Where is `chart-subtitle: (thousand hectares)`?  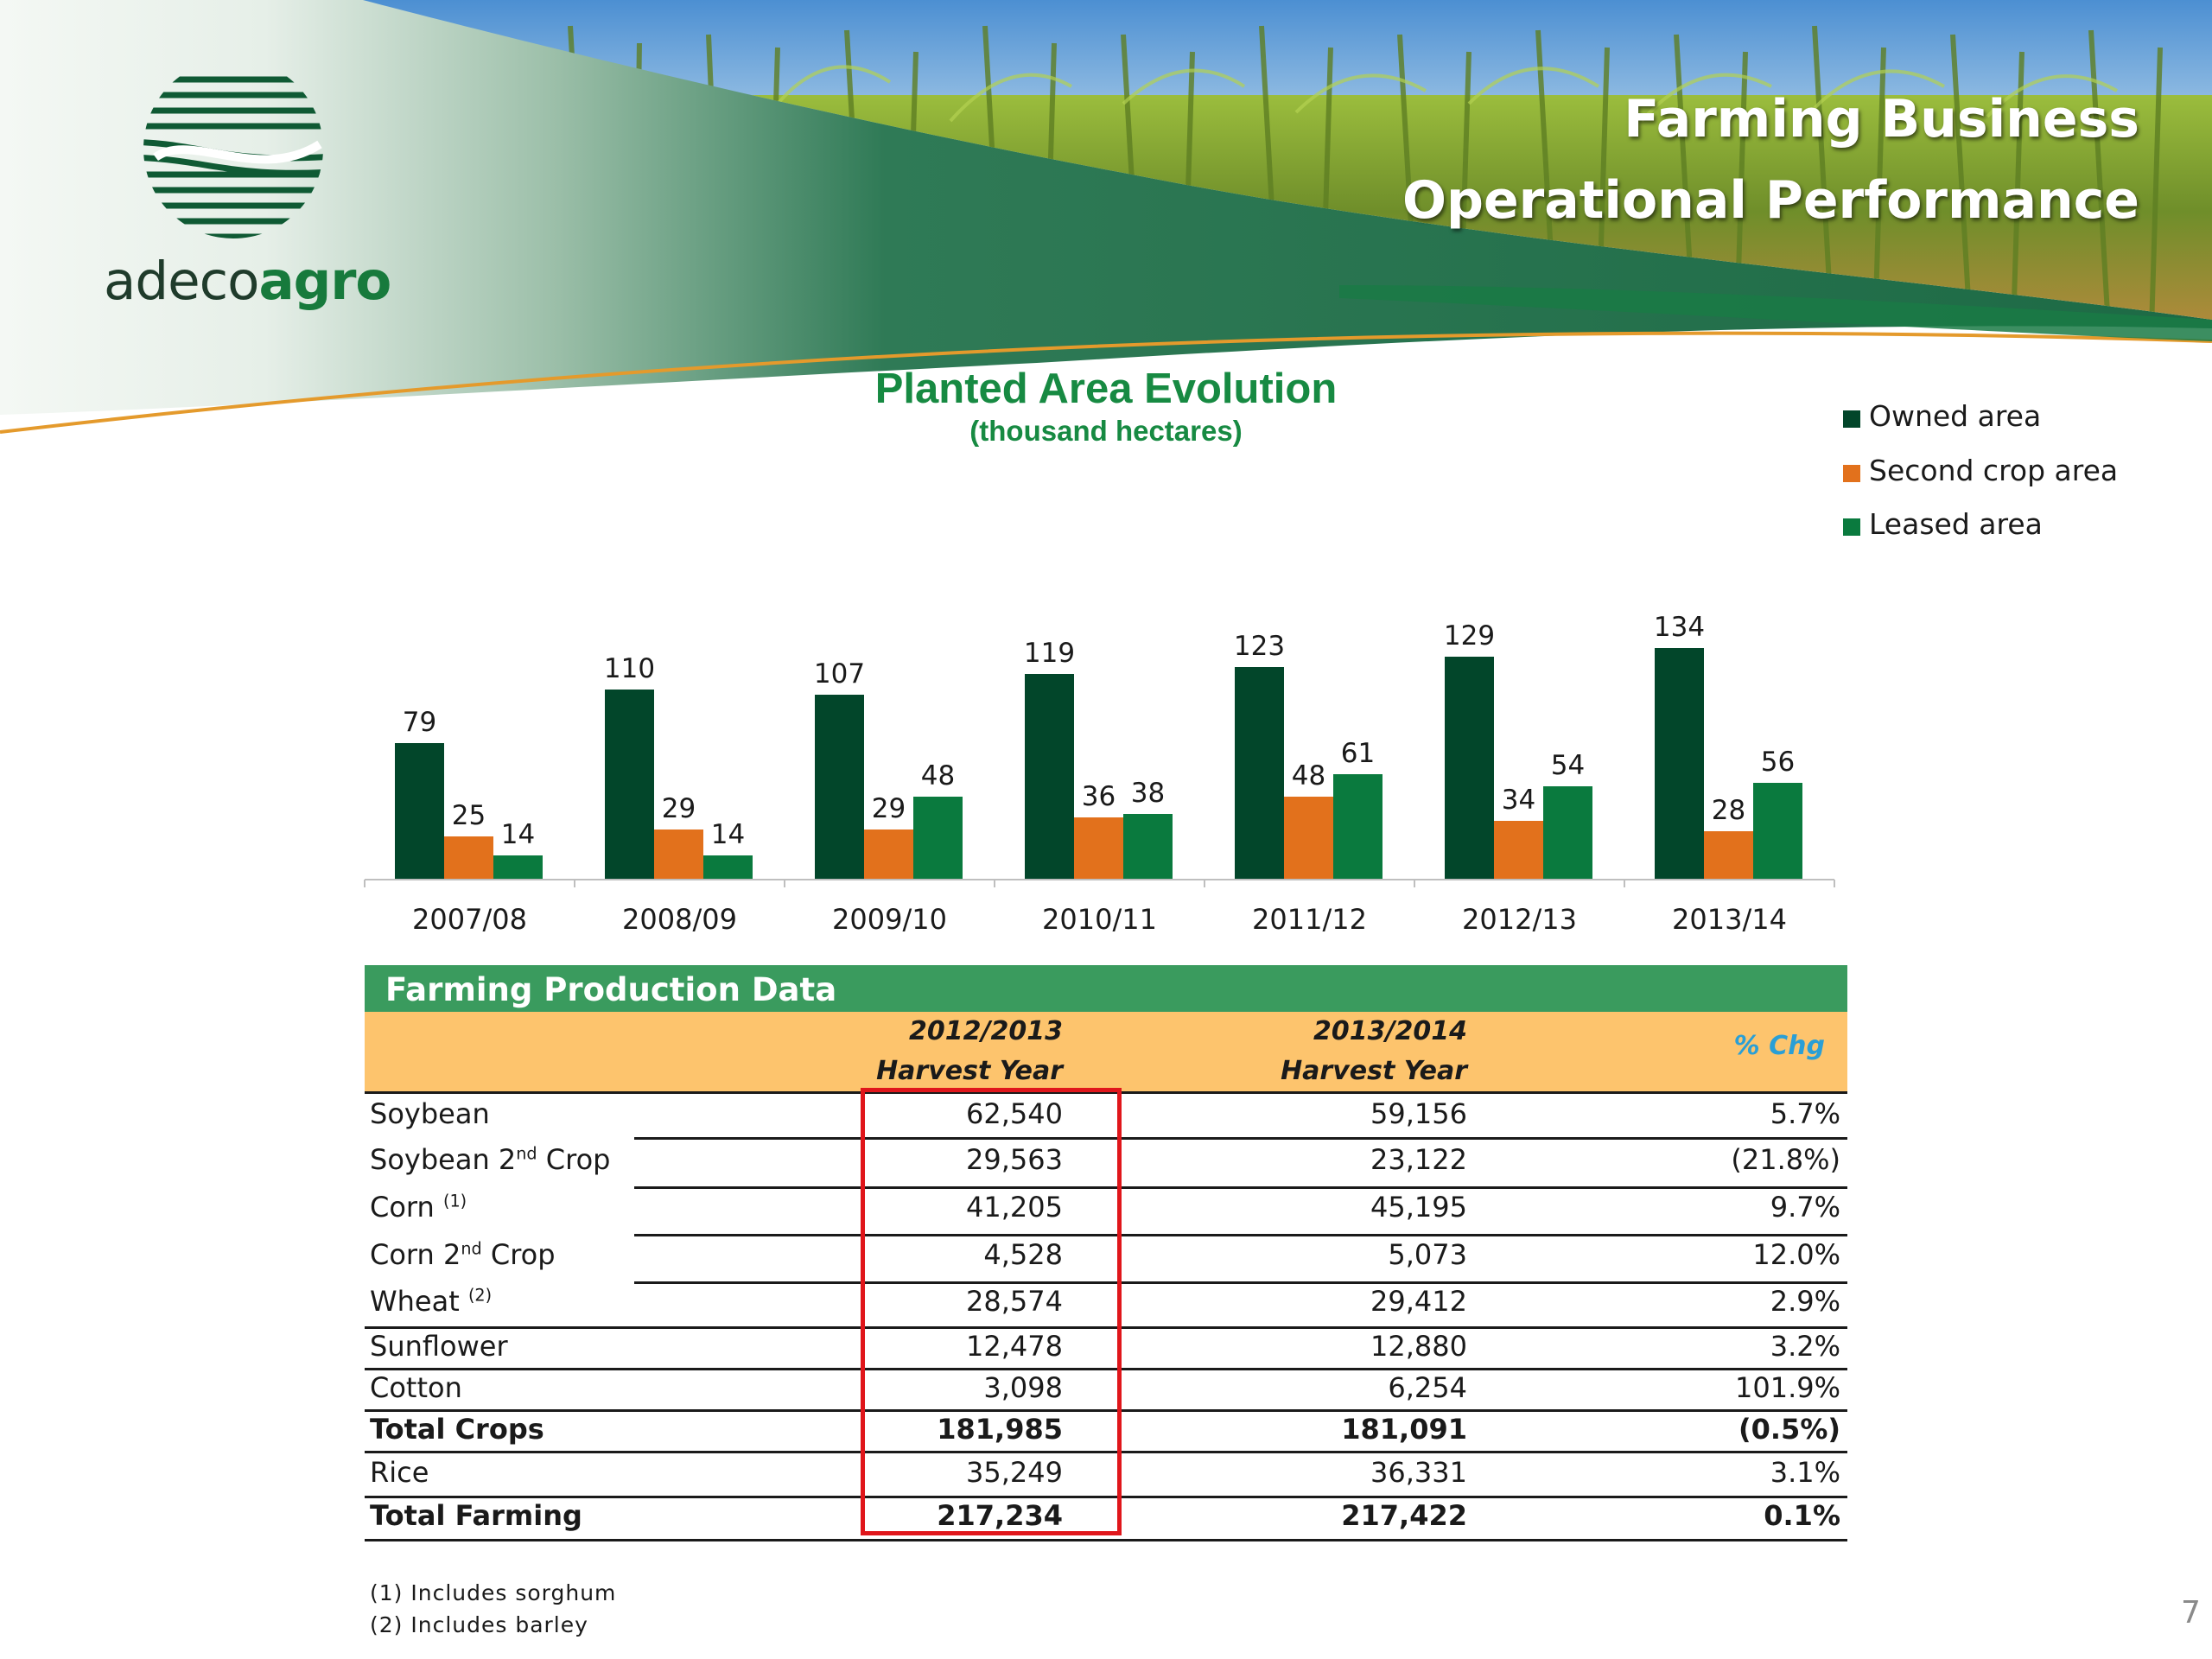 chart-subtitle: (thousand hectares) is located at coordinates (1106, 431).